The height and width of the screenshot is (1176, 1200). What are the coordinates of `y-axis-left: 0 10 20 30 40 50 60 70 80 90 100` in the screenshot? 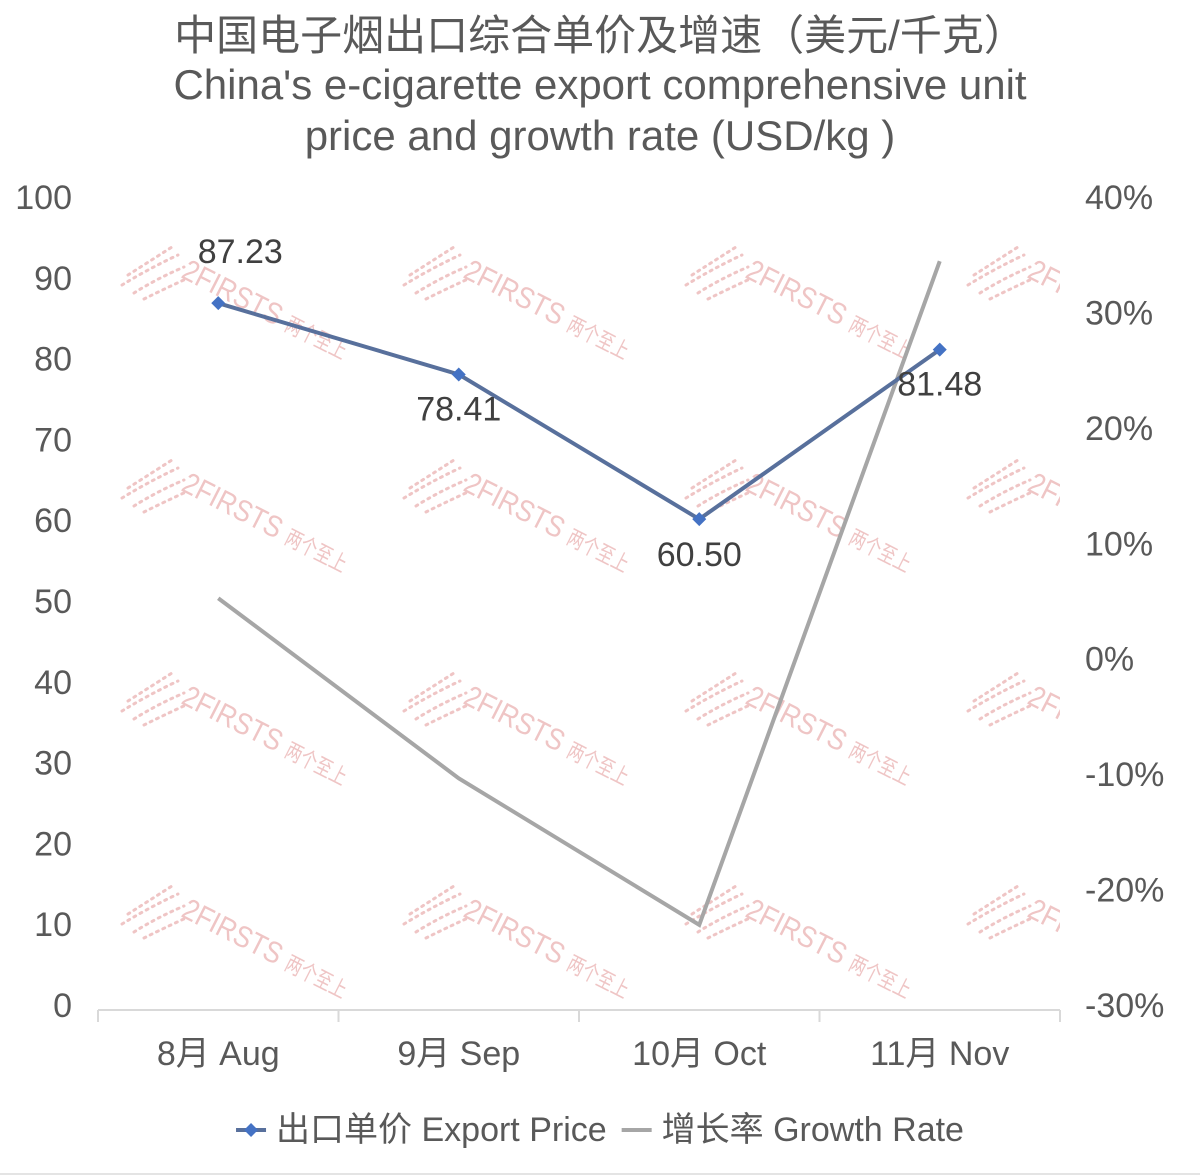 It's located at (43, 602).